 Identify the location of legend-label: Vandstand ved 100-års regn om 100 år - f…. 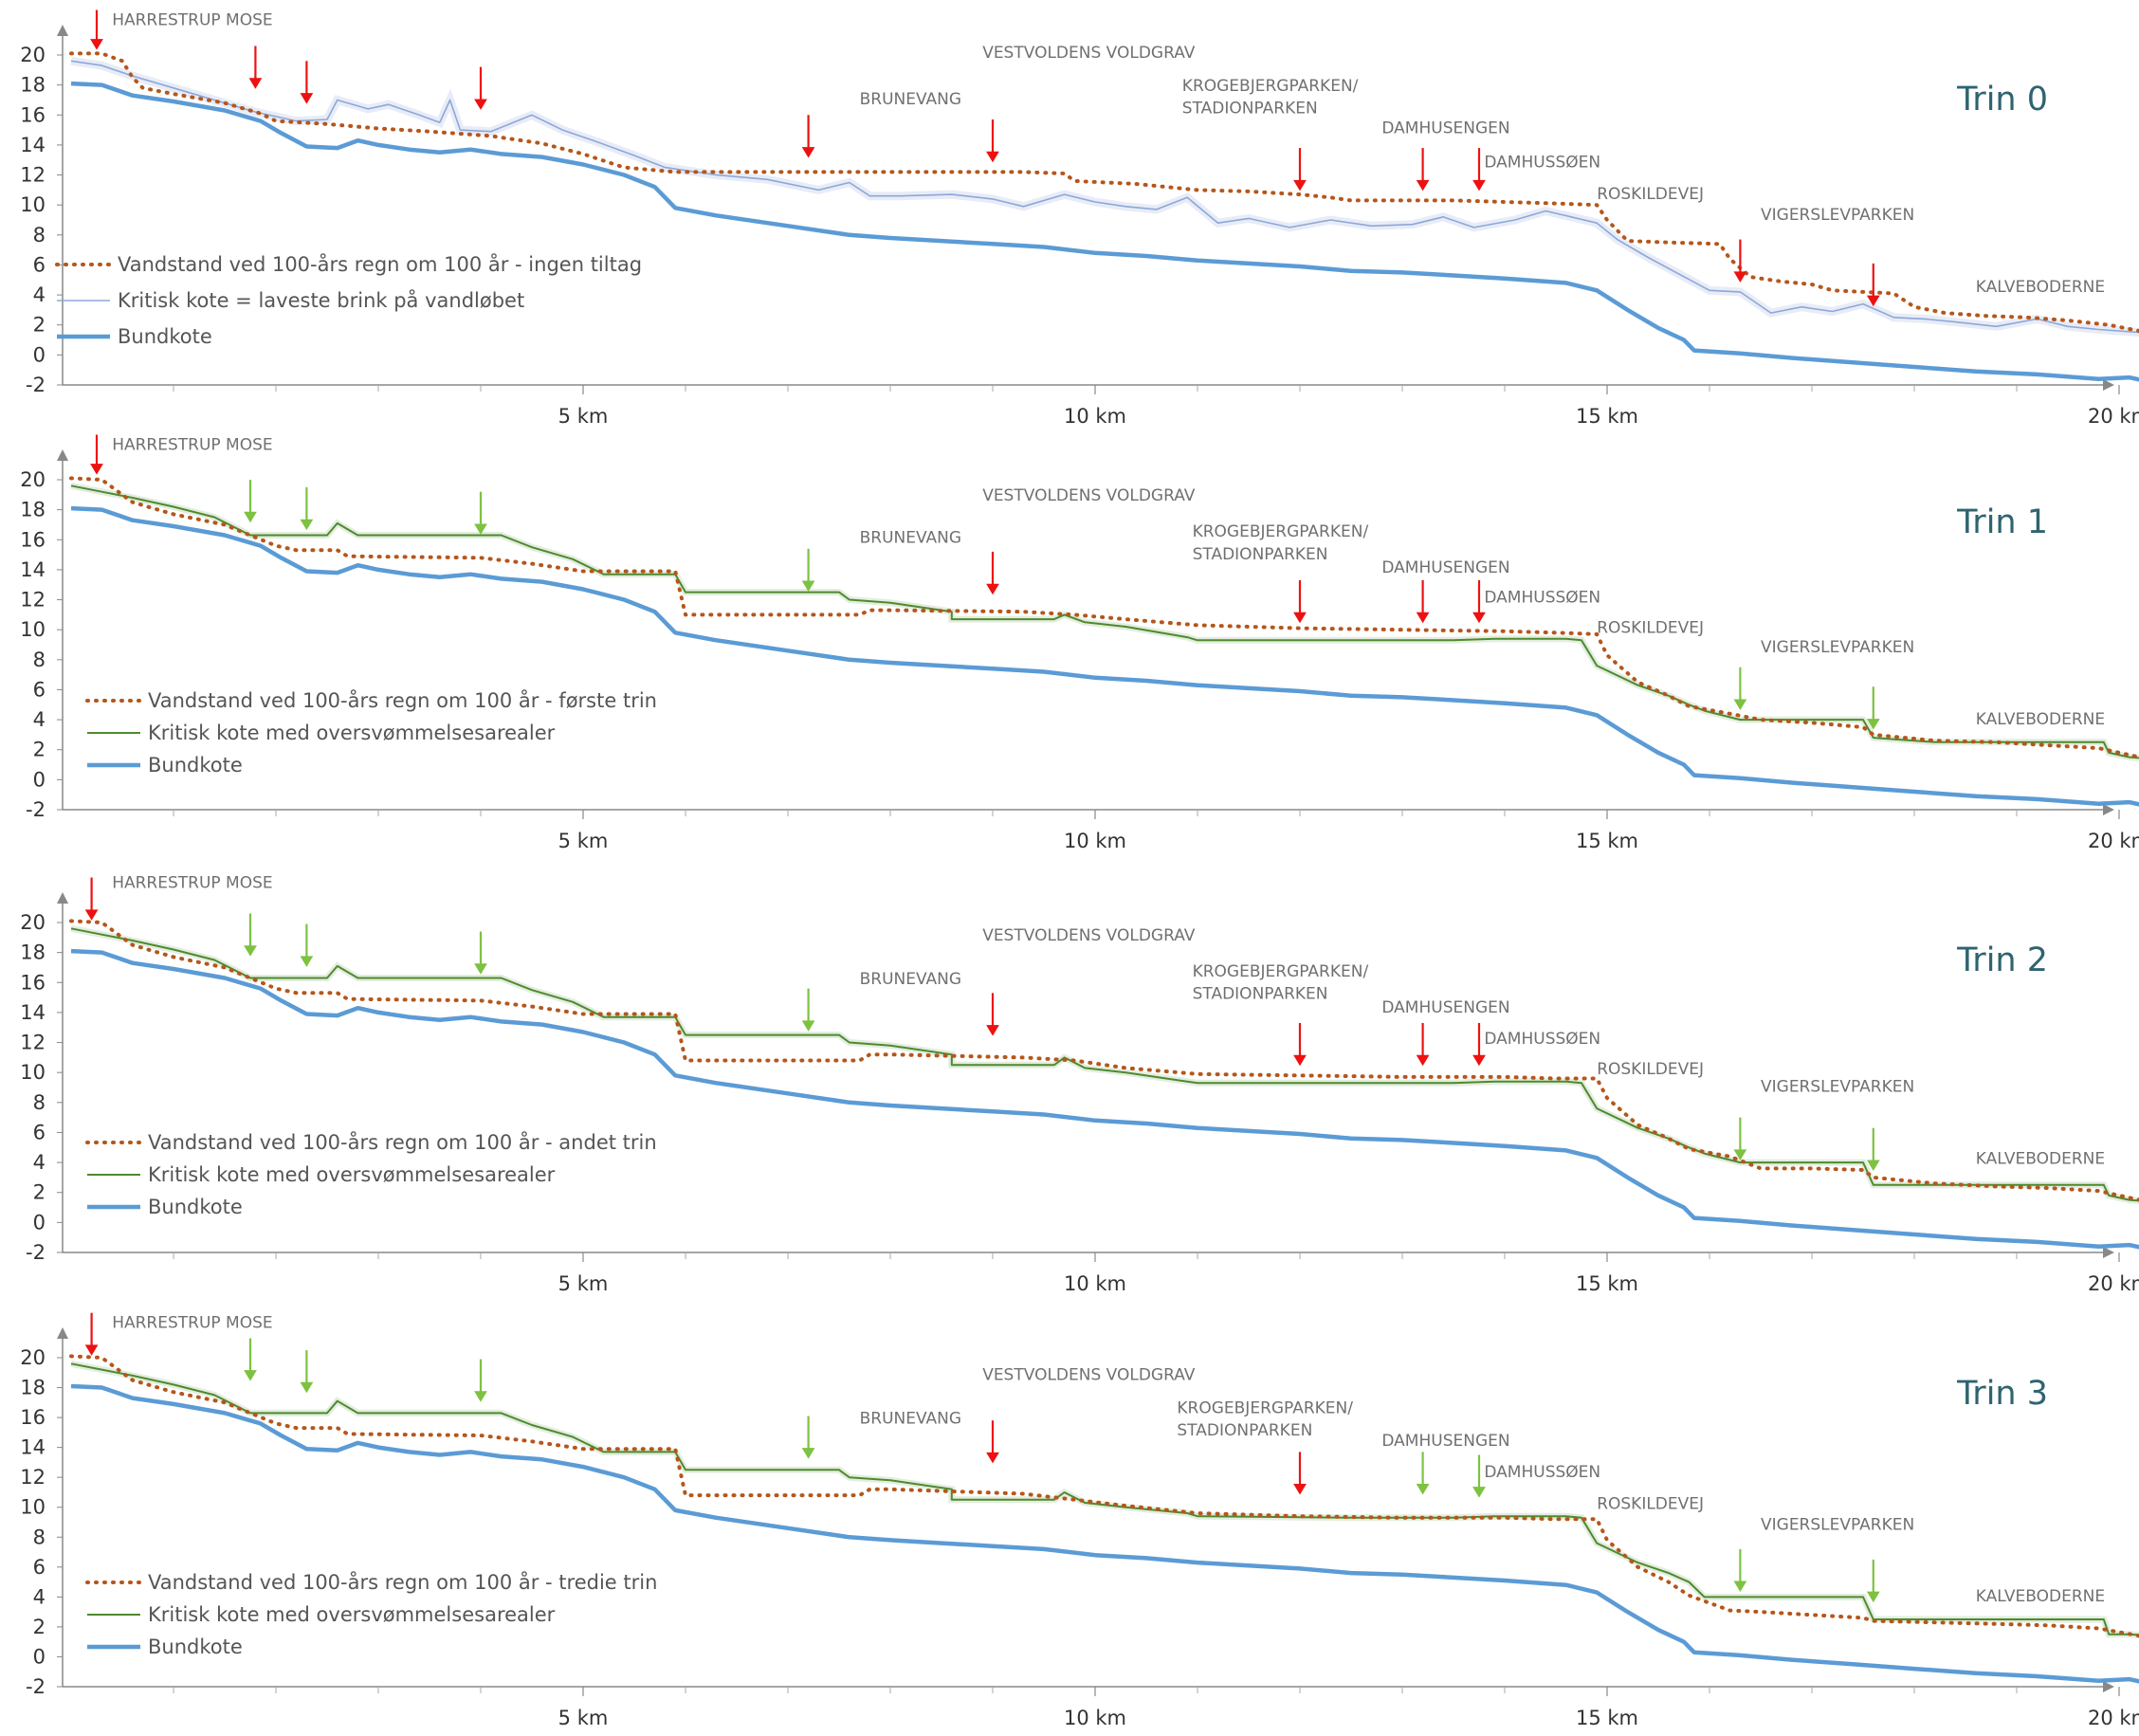
(402, 700).